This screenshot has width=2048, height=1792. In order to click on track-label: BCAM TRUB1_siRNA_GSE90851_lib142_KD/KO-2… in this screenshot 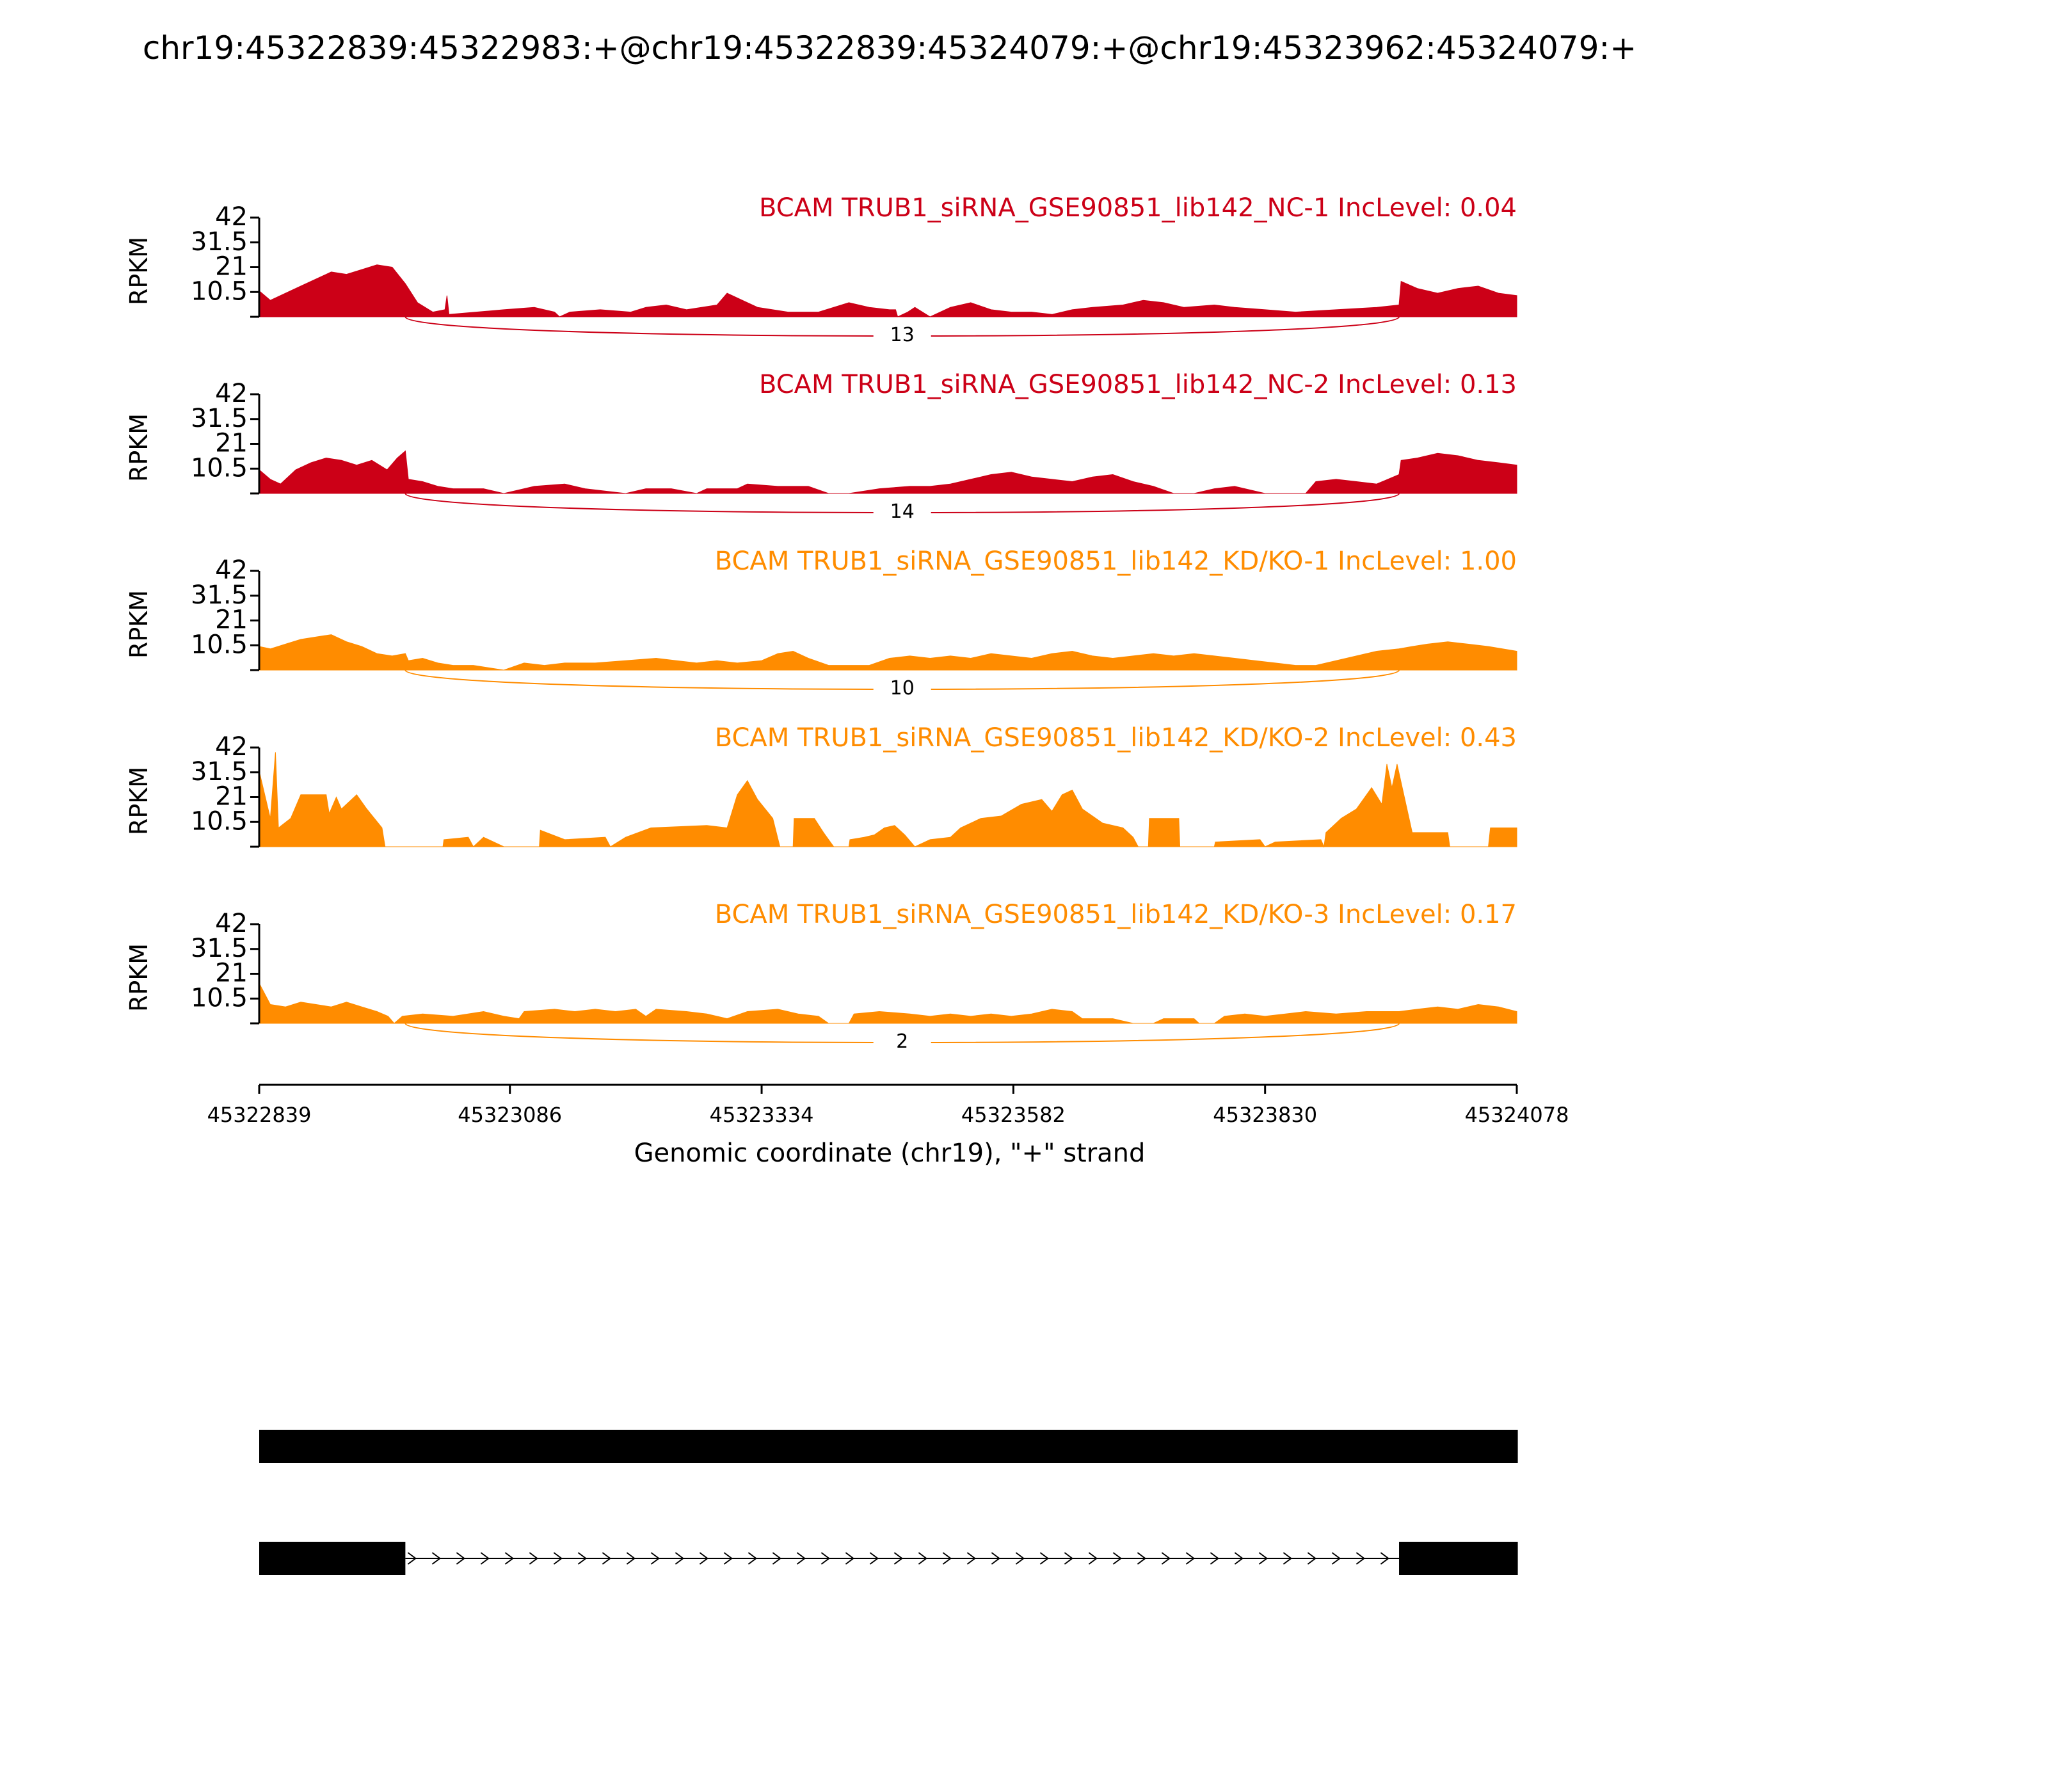, I will do `click(1116, 738)`.